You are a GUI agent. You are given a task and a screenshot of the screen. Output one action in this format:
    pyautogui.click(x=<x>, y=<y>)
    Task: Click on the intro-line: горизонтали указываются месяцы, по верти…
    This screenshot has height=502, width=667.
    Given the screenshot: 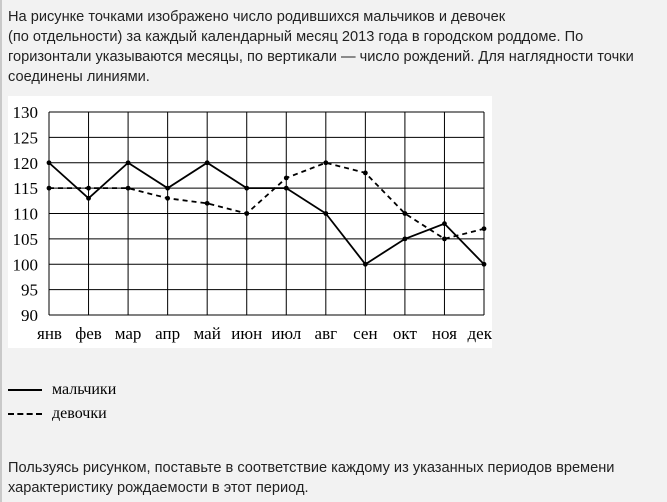 What is the action you would take?
    pyautogui.click(x=321, y=57)
    